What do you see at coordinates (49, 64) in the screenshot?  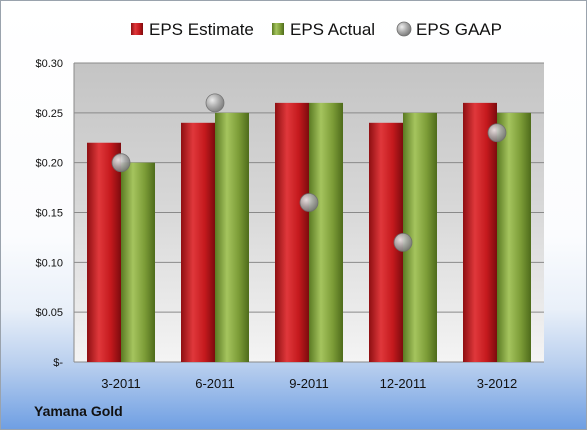 I see `y-tick-label: $0.30` at bounding box center [49, 64].